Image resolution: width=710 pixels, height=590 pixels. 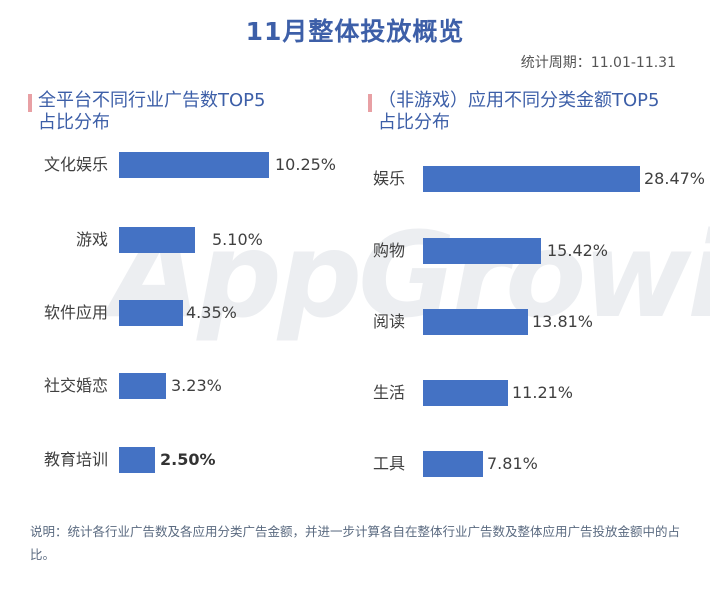 I want to click on bar-value: 28.47%, so click(x=675, y=178).